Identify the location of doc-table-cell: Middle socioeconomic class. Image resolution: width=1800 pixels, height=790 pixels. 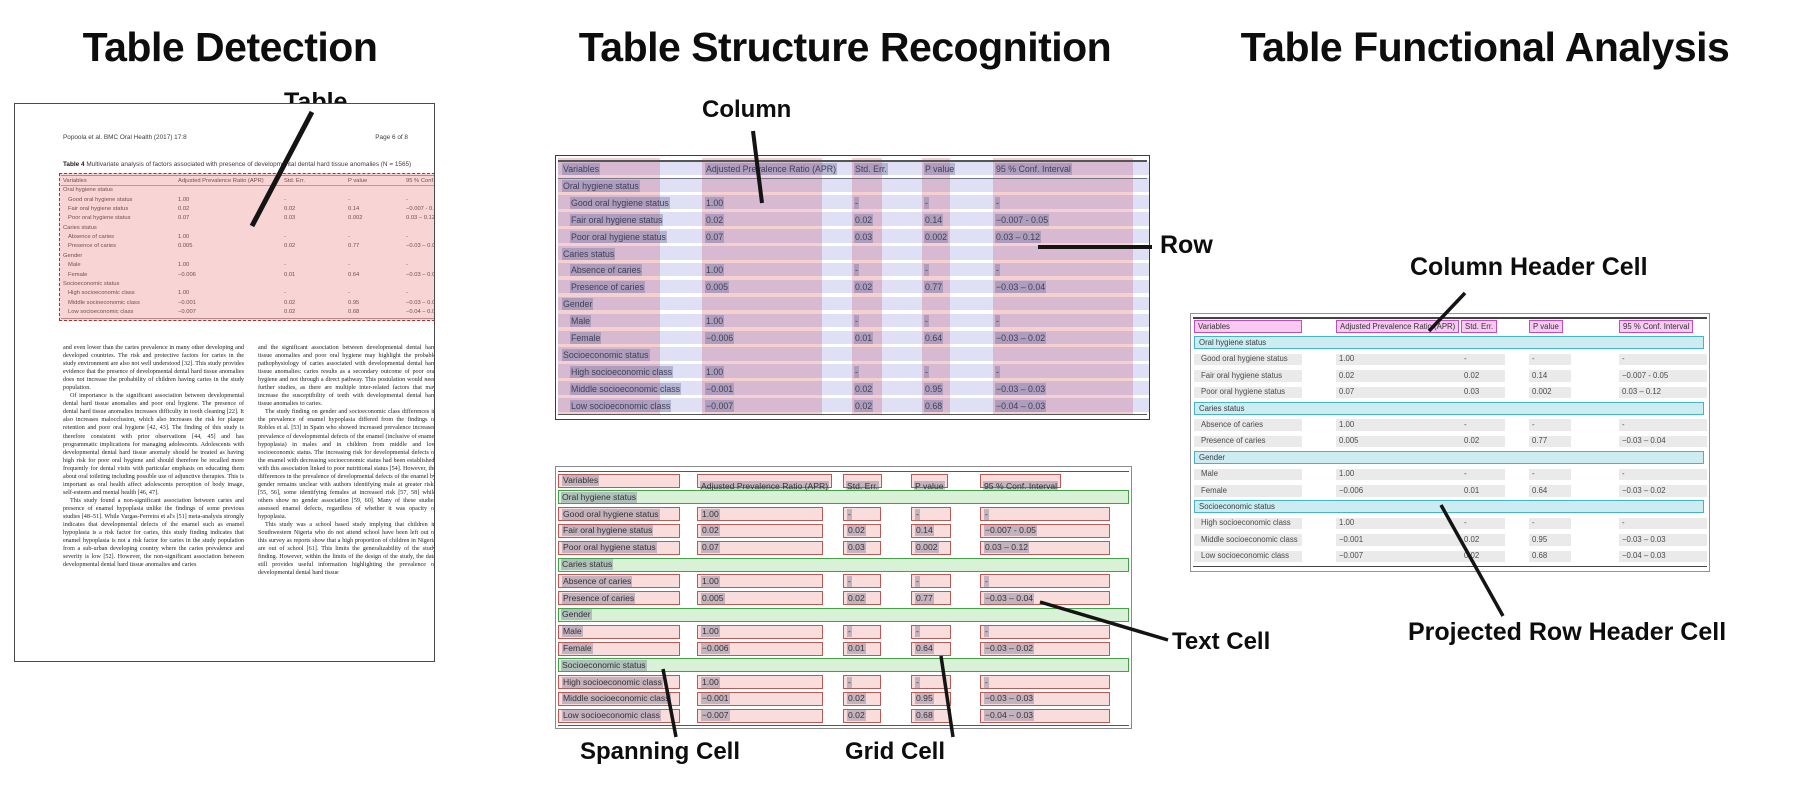
(104, 302).